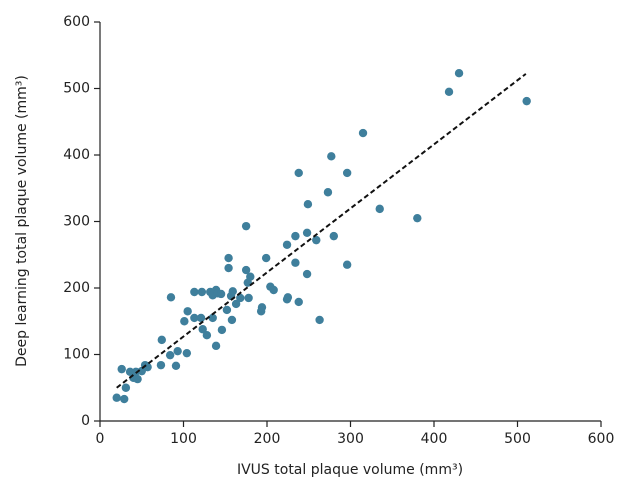 This screenshot has height=496, width=622. Describe the element at coordinates (76, 355) in the screenshot. I see `y-tick-label: 100` at that location.